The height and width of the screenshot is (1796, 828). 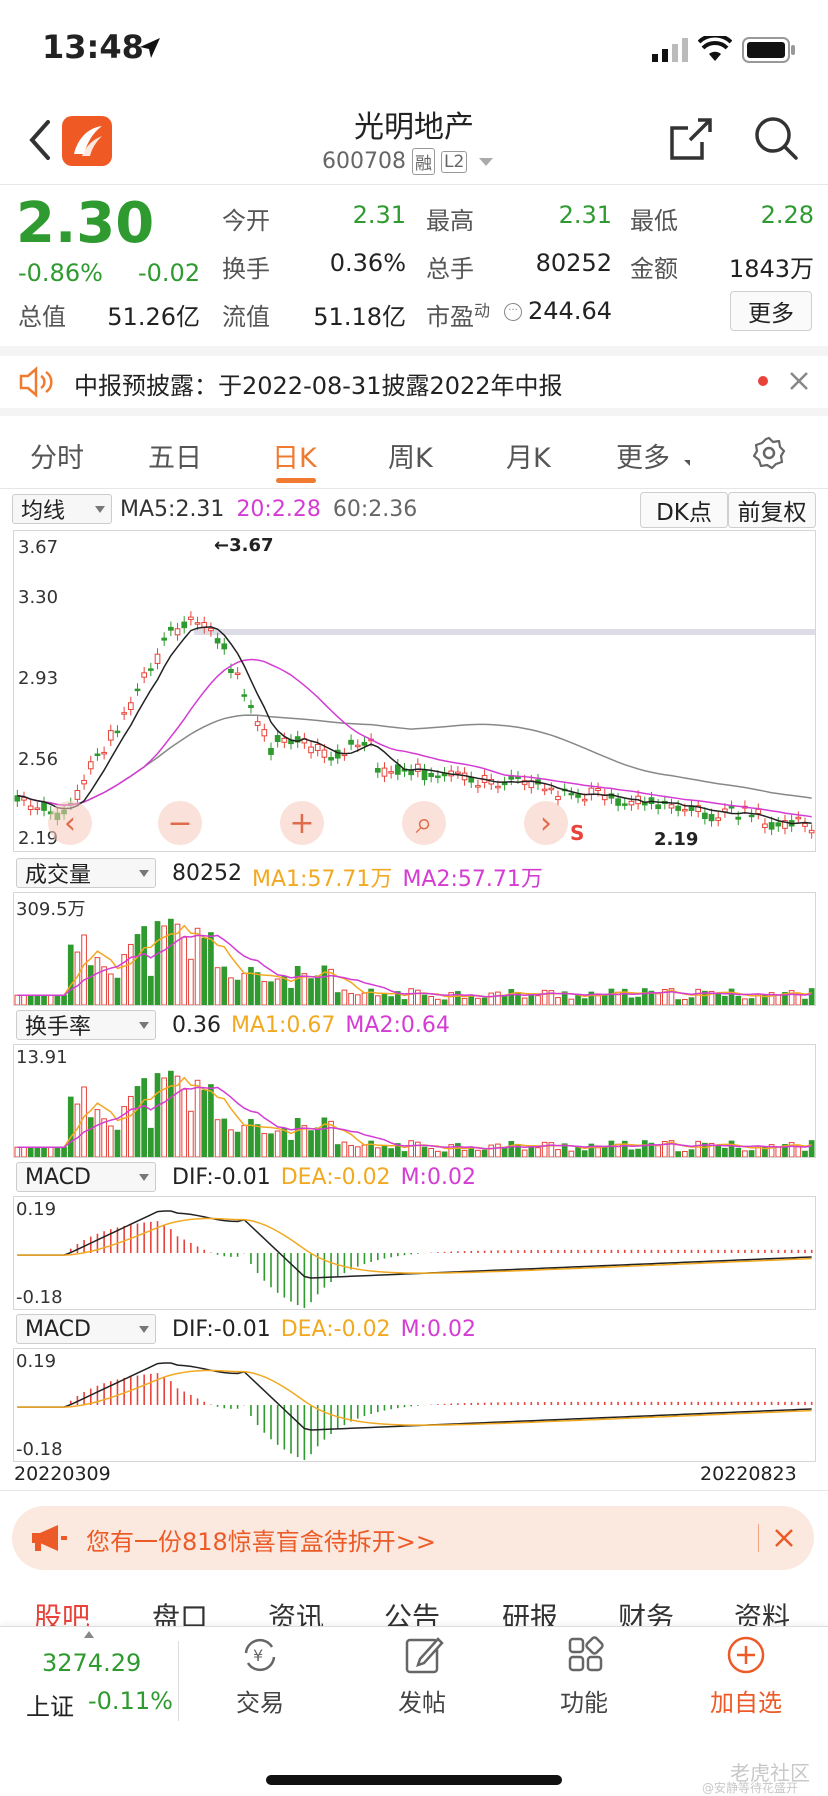 What do you see at coordinates (86, 1329) in the screenshot?
I see `macd2-selector: MACD` at bounding box center [86, 1329].